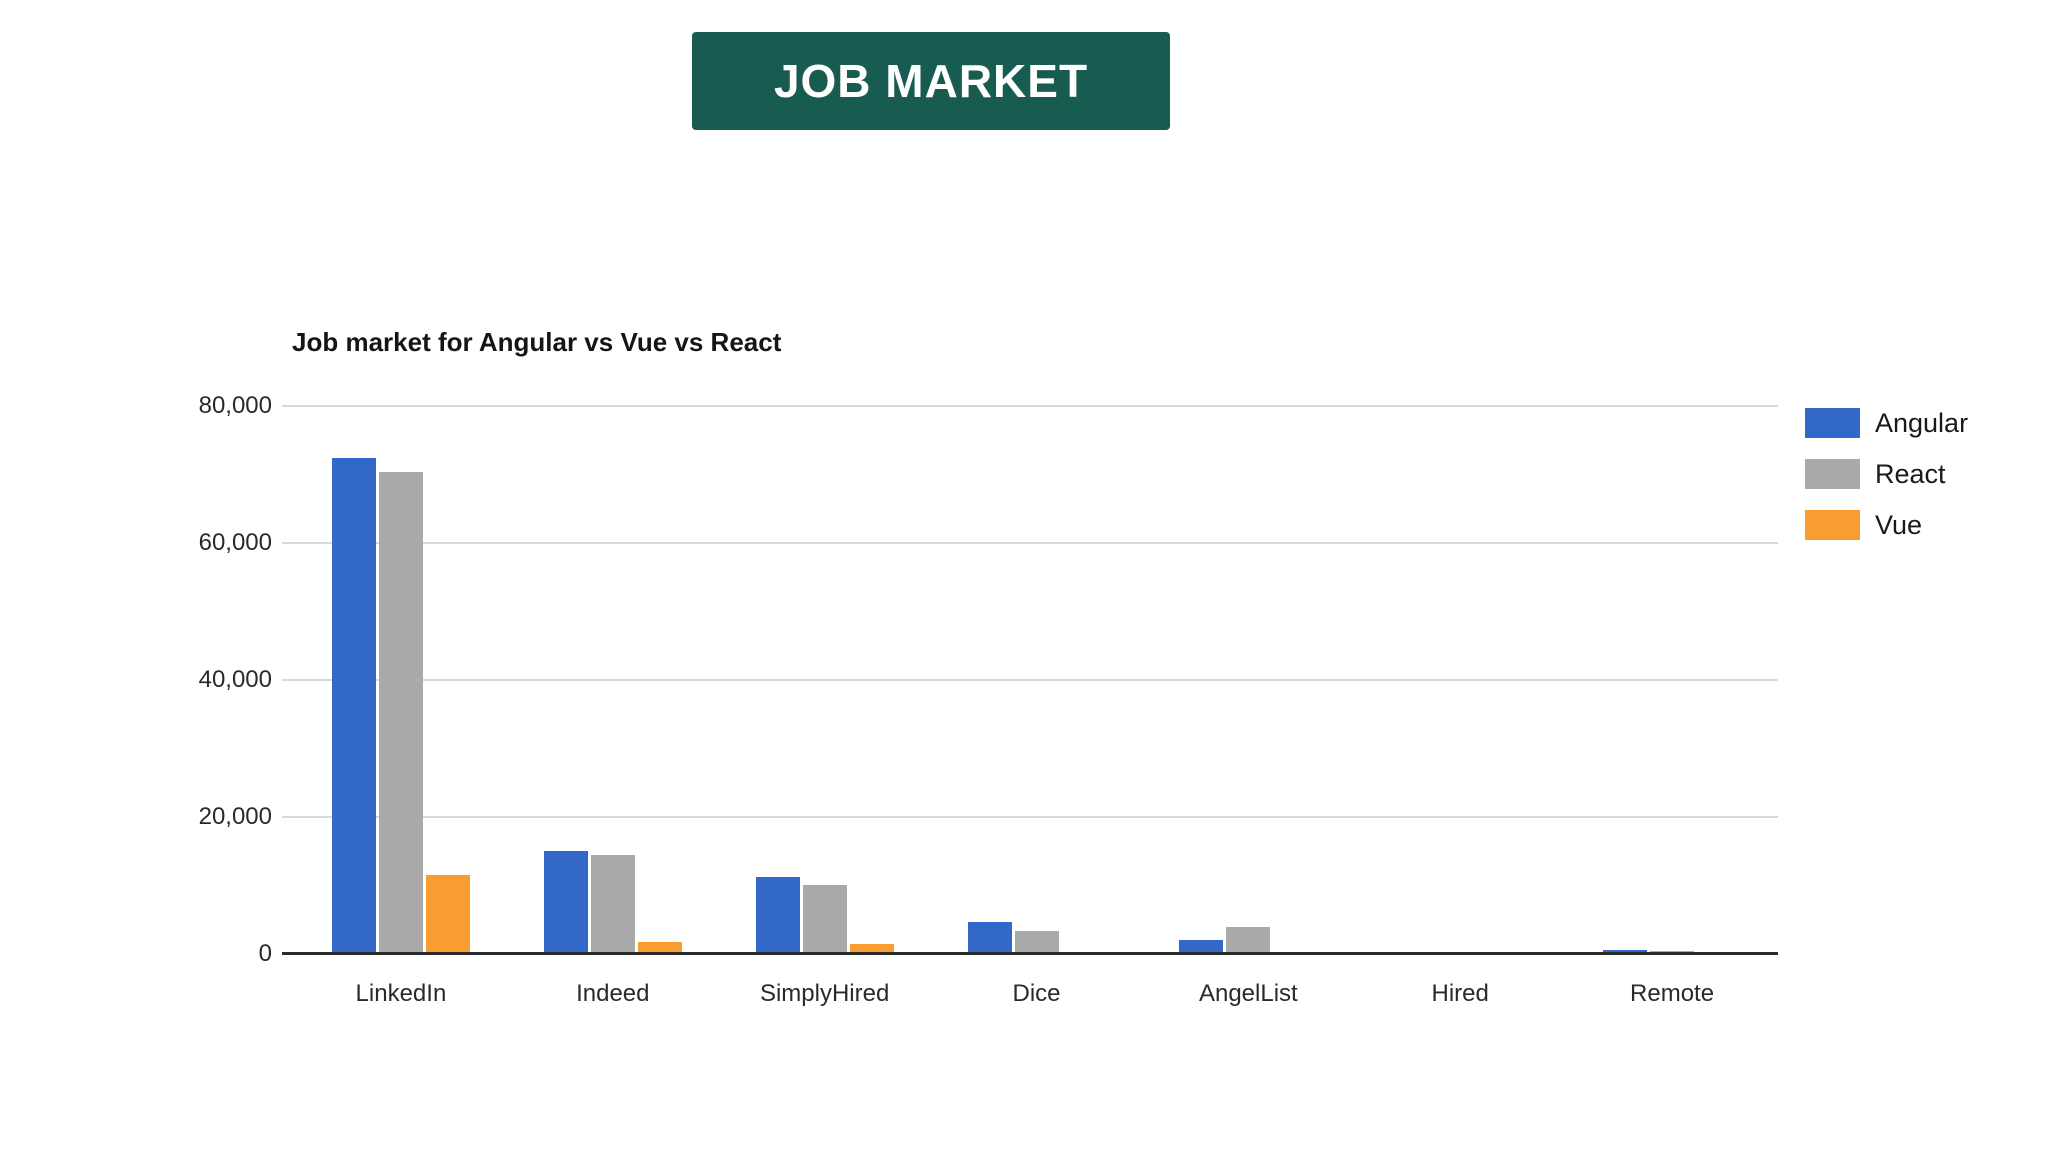  What do you see at coordinates (824, 993) in the screenshot?
I see `x-tick-label: SimplyHired` at bounding box center [824, 993].